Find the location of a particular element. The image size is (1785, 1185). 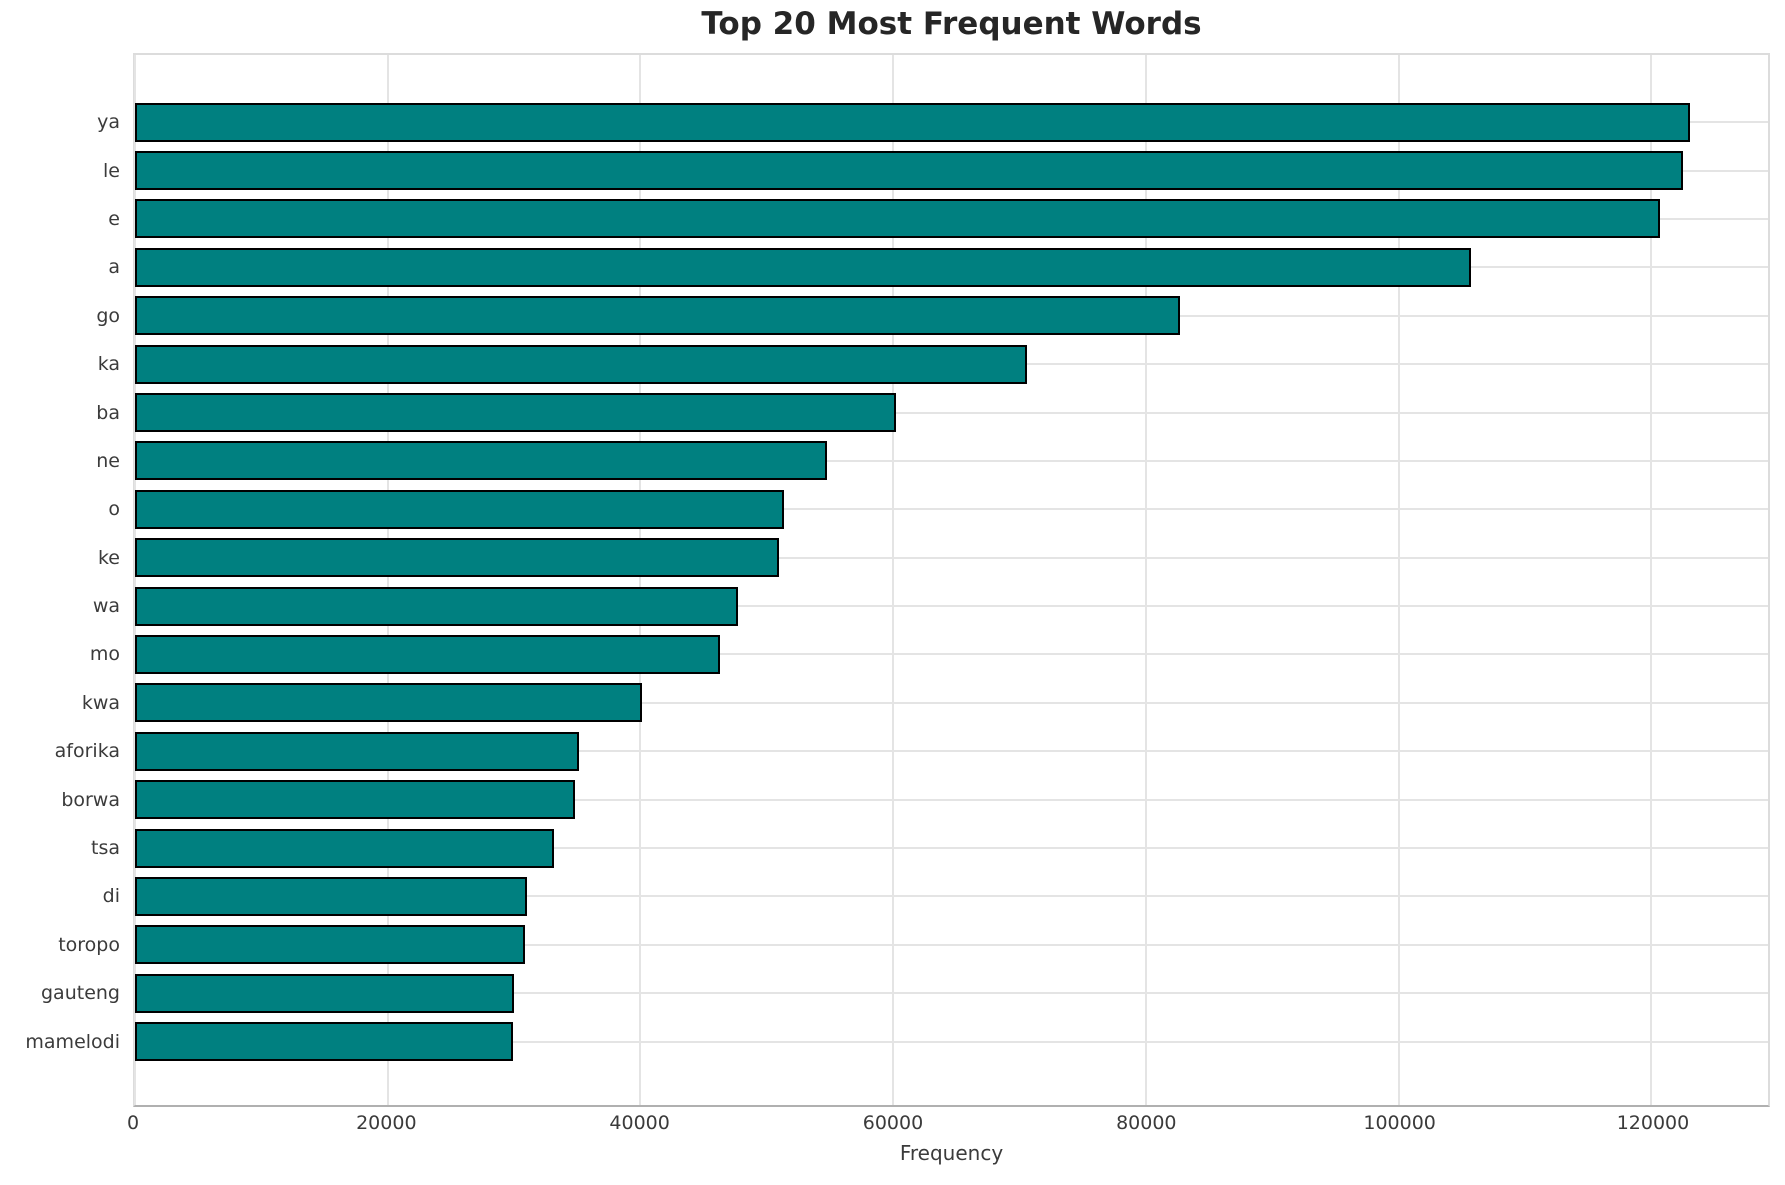

bar-ne is located at coordinates (481, 461).